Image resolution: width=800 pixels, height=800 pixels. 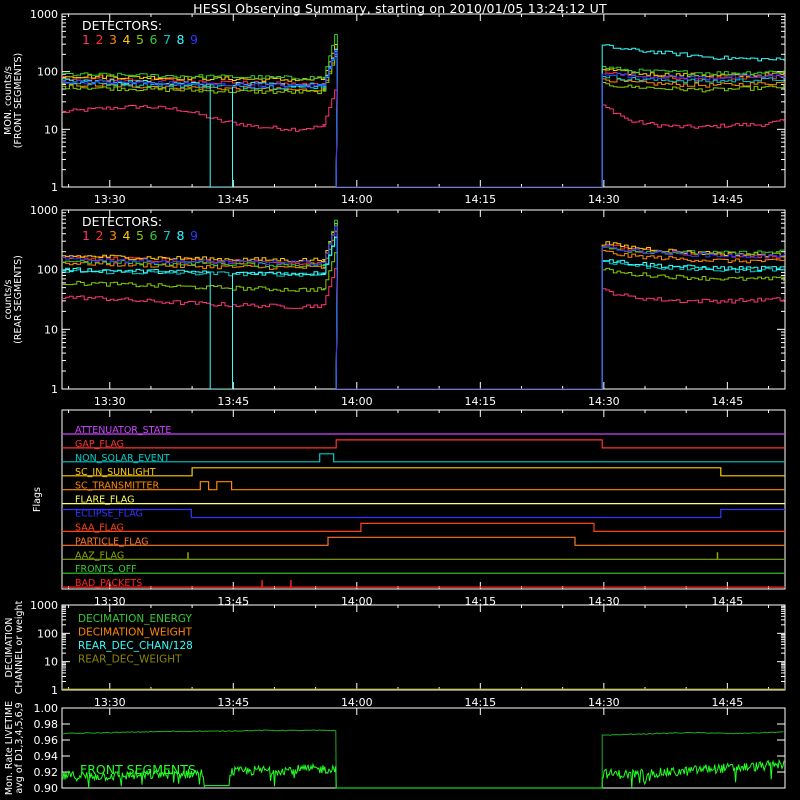 What do you see at coordinates (135, 646) in the screenshot?
I see `decimation-legend-2: REAR_DEC_CHAN/128` at bounding box center [135, 646].